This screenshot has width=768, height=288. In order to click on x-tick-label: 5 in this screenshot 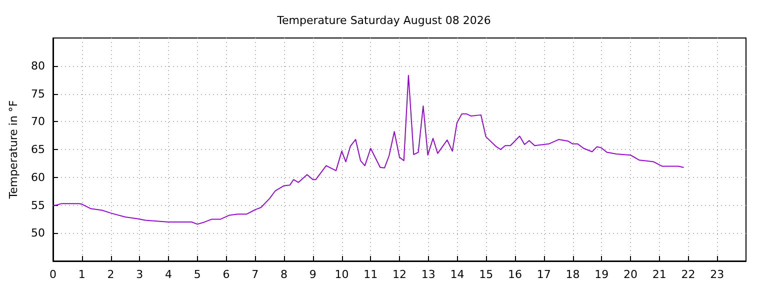, I will do `click(197, 274)`.